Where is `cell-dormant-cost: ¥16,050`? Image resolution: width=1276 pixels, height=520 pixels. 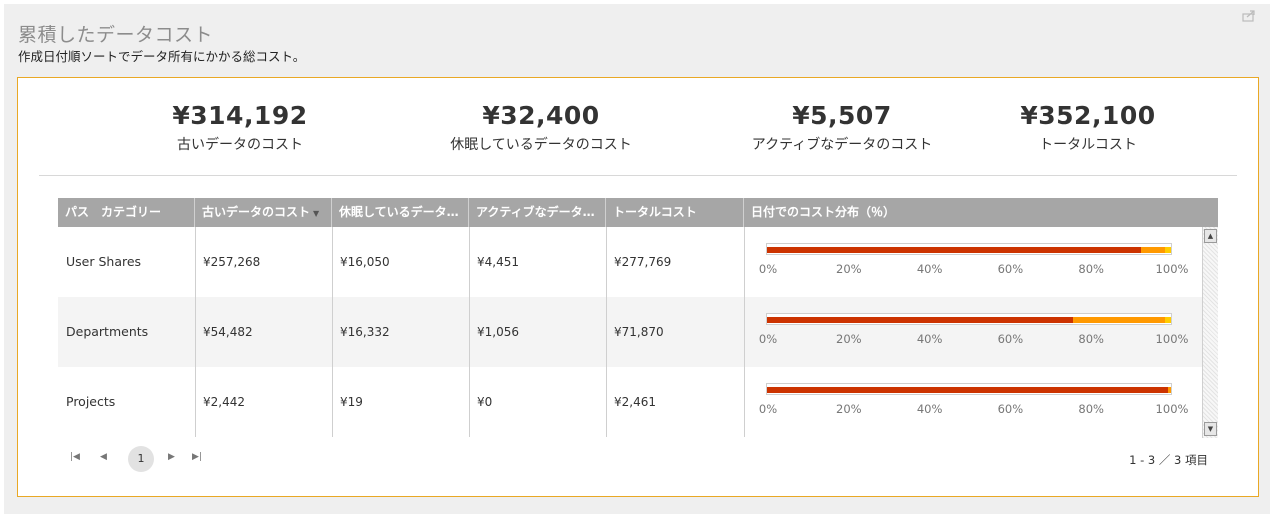
cell-dormant-cost: ¥16,050 is located at coordinates (365, 262).